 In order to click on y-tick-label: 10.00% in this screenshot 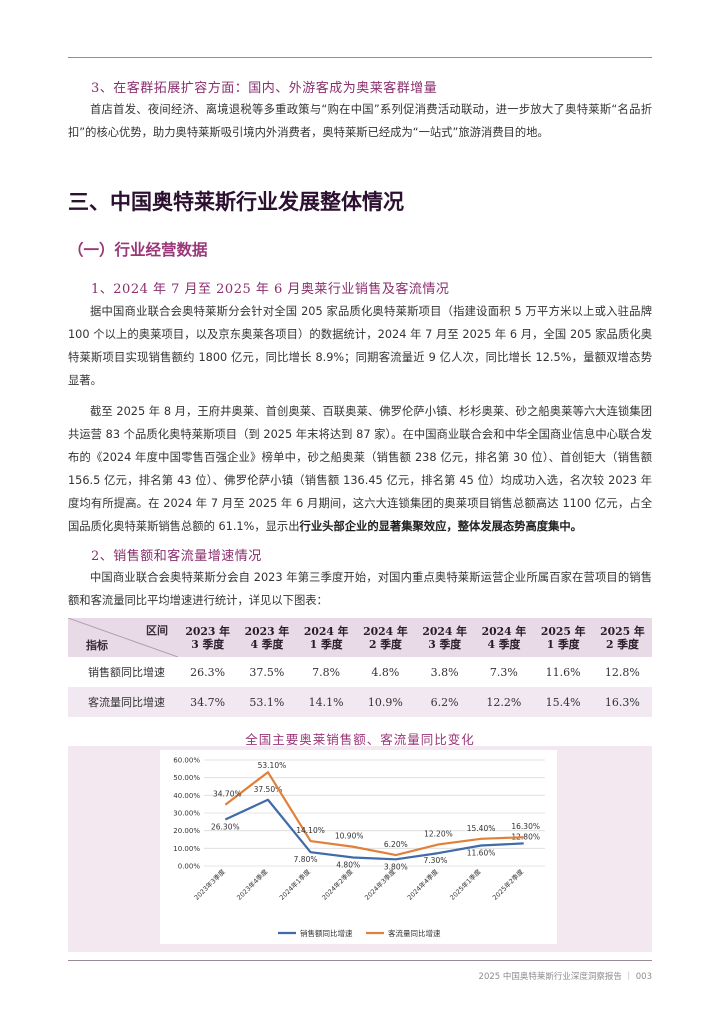, I will do `click(186, 849)`.